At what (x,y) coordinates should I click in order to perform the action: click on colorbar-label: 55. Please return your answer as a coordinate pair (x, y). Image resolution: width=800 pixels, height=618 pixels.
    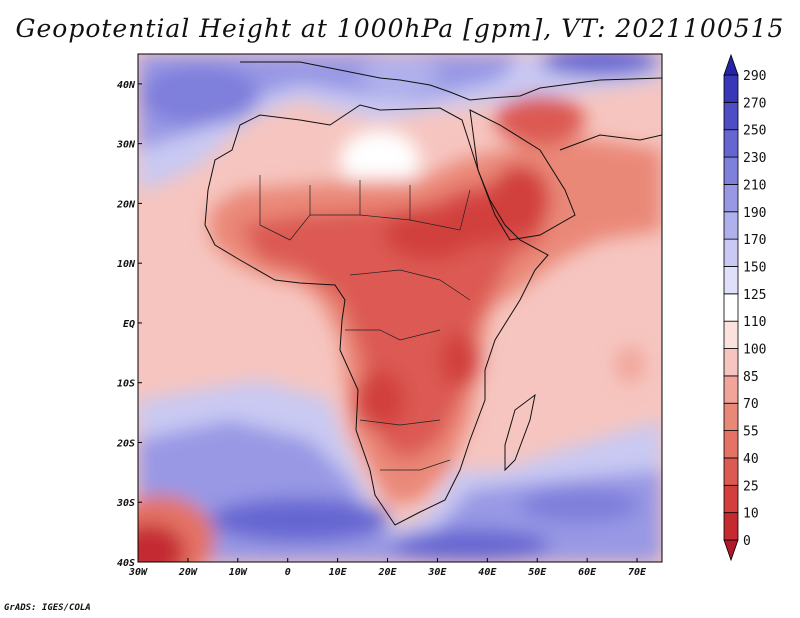
    Looking at the image, I should click on (751, 432).